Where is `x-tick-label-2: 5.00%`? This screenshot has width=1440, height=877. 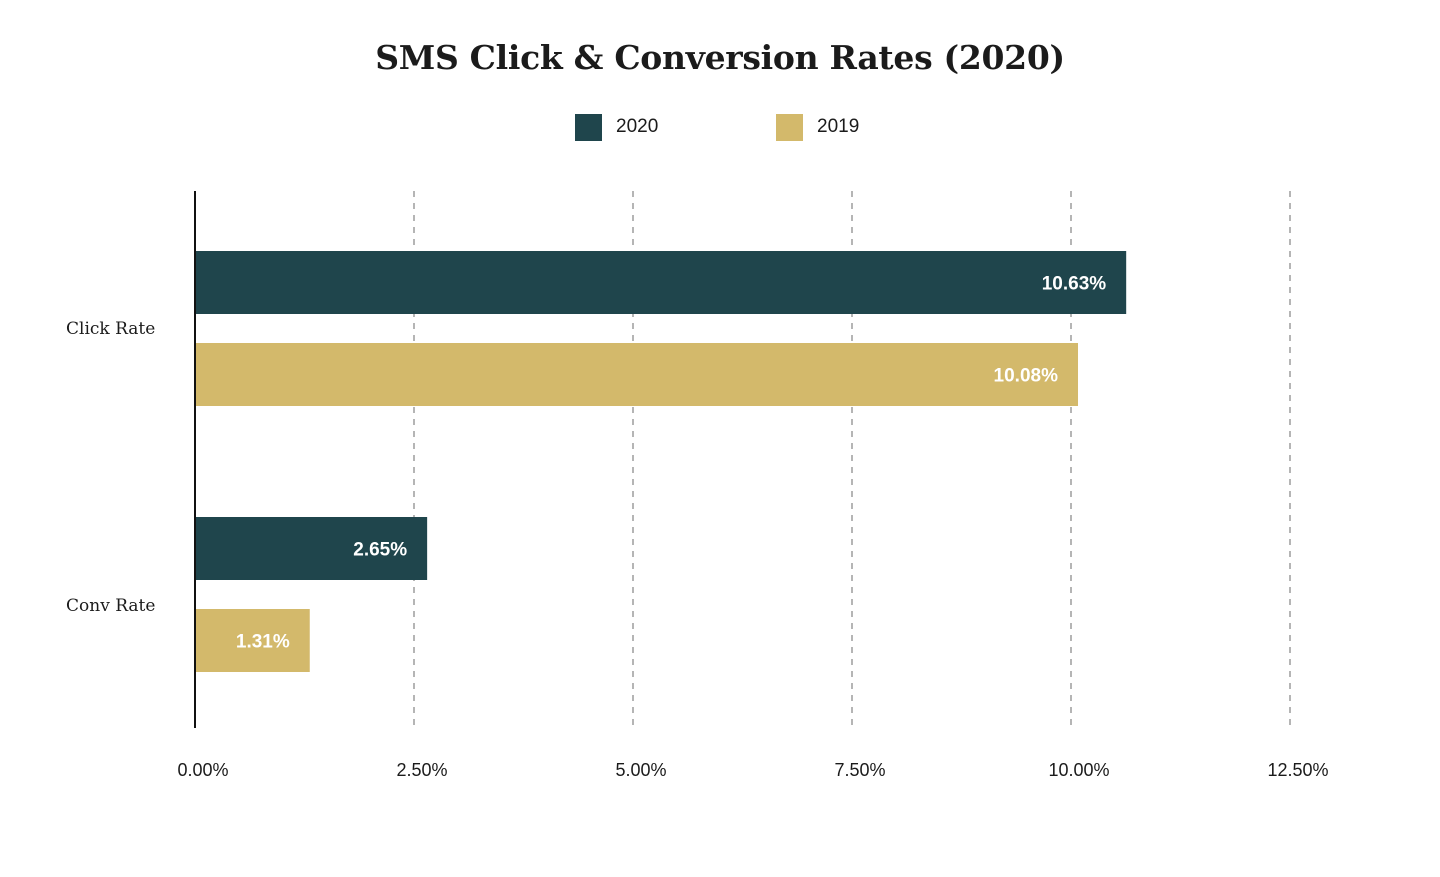 x-tick-label-2: 5.00% is located at coordinates (640, 770).